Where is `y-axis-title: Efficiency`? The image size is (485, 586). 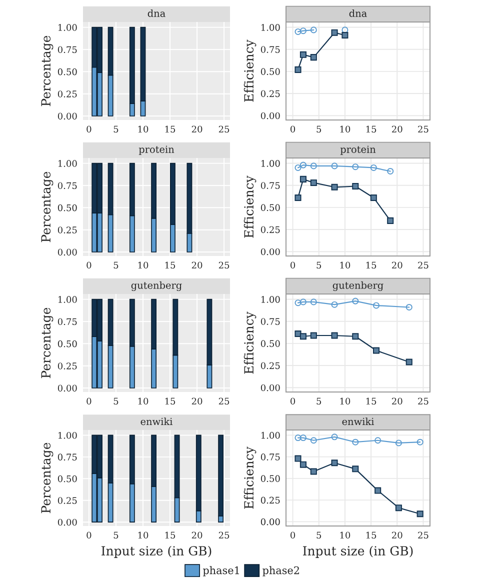
y-axis-title: Efficiency is located at coordinates (250, 207).